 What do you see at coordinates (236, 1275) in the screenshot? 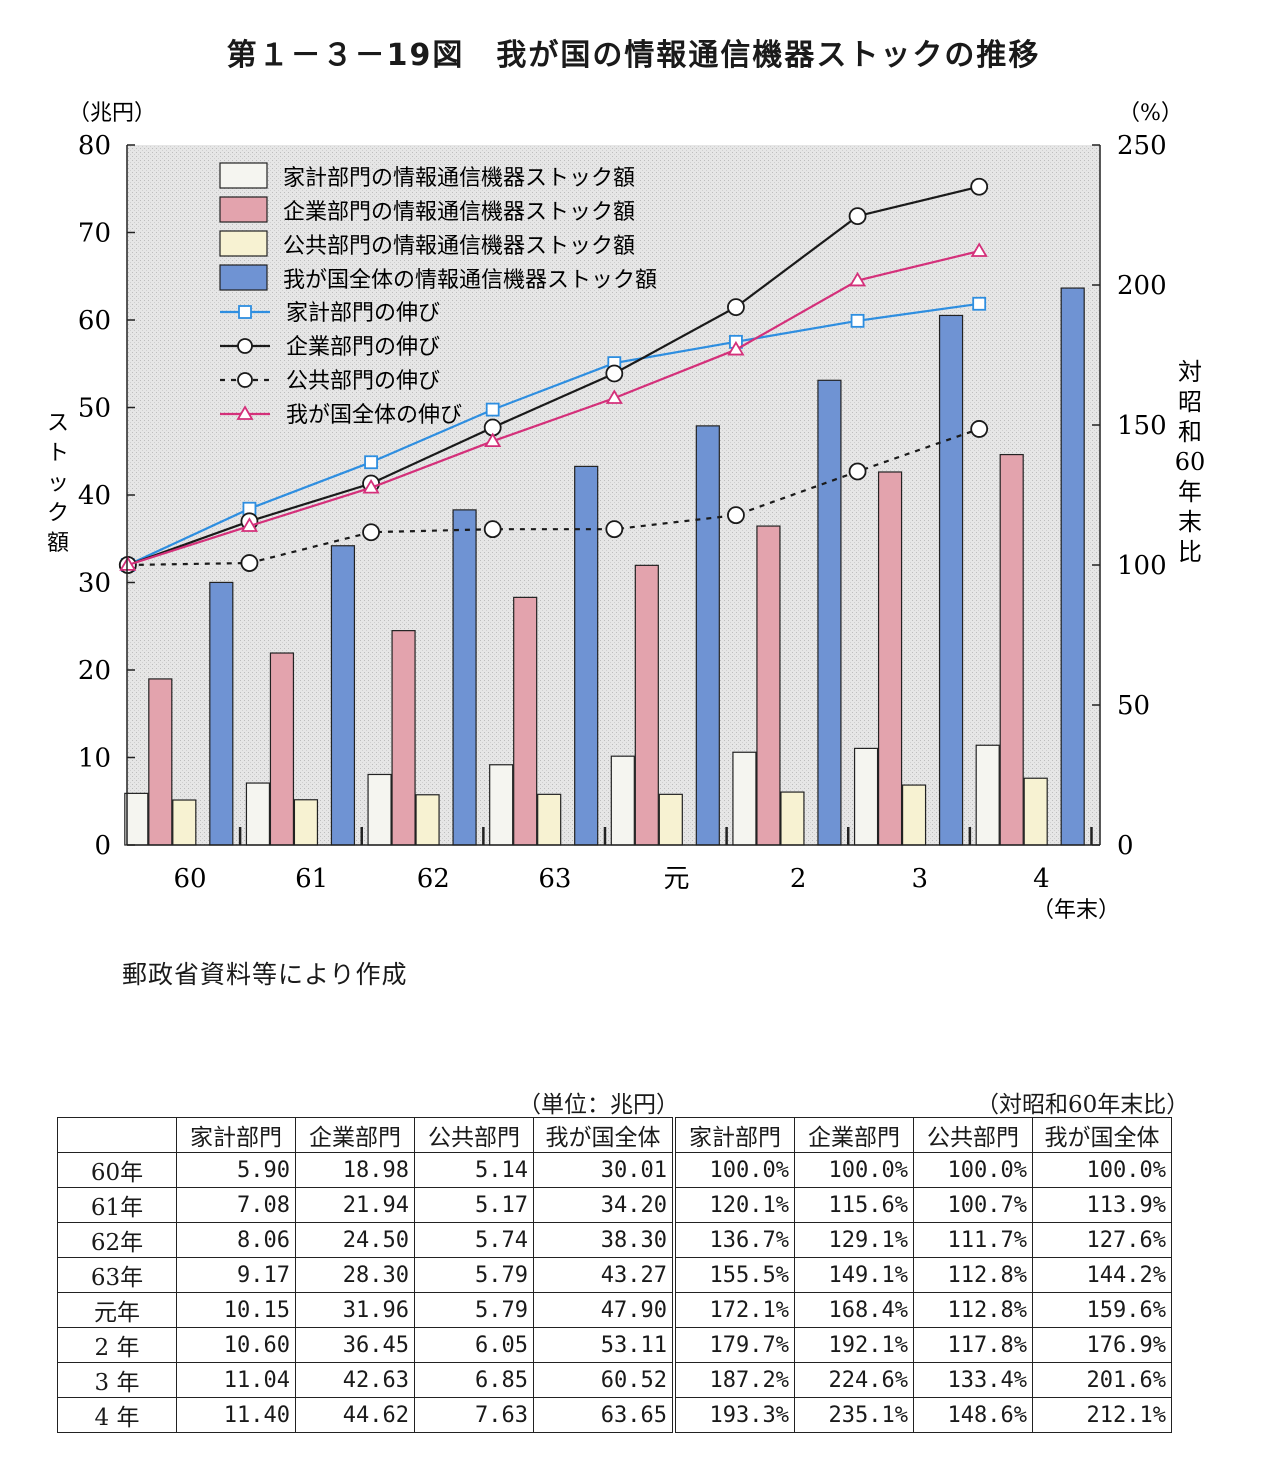
I see `table-cell: 9.17` at bounding box center [236, 1275].